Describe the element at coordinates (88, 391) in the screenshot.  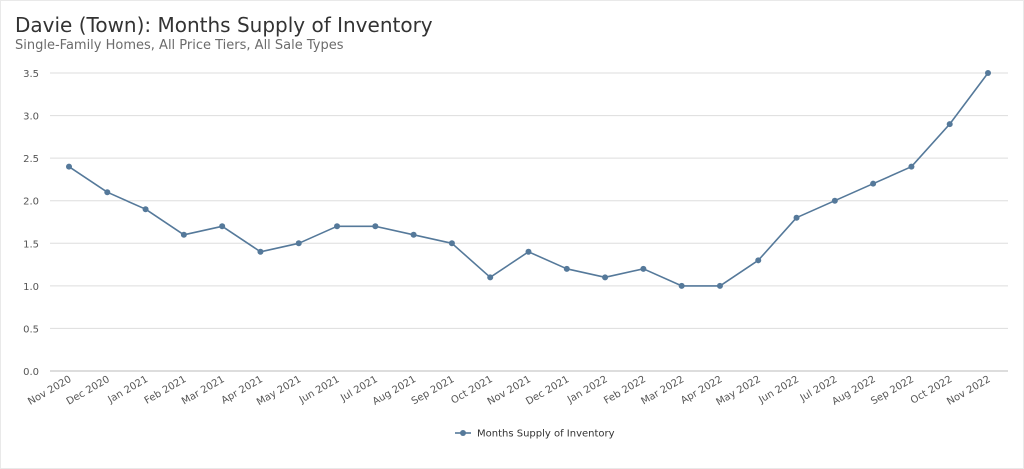
I see `x-tick-label: Dec 2020` at that location.